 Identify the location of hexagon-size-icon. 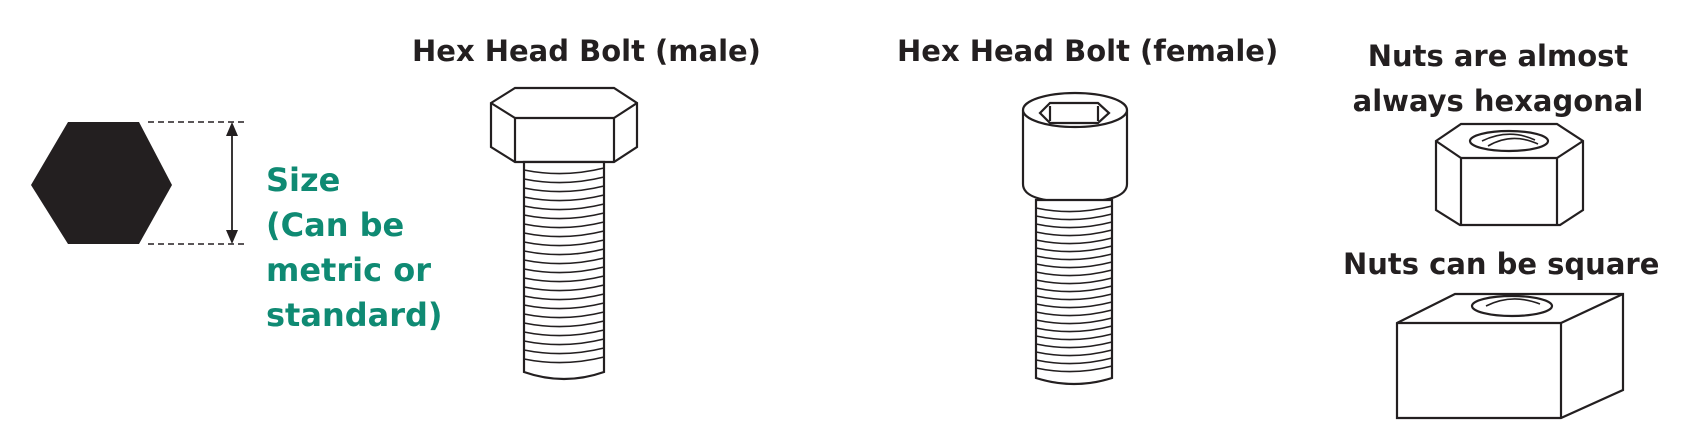
(139, 183).